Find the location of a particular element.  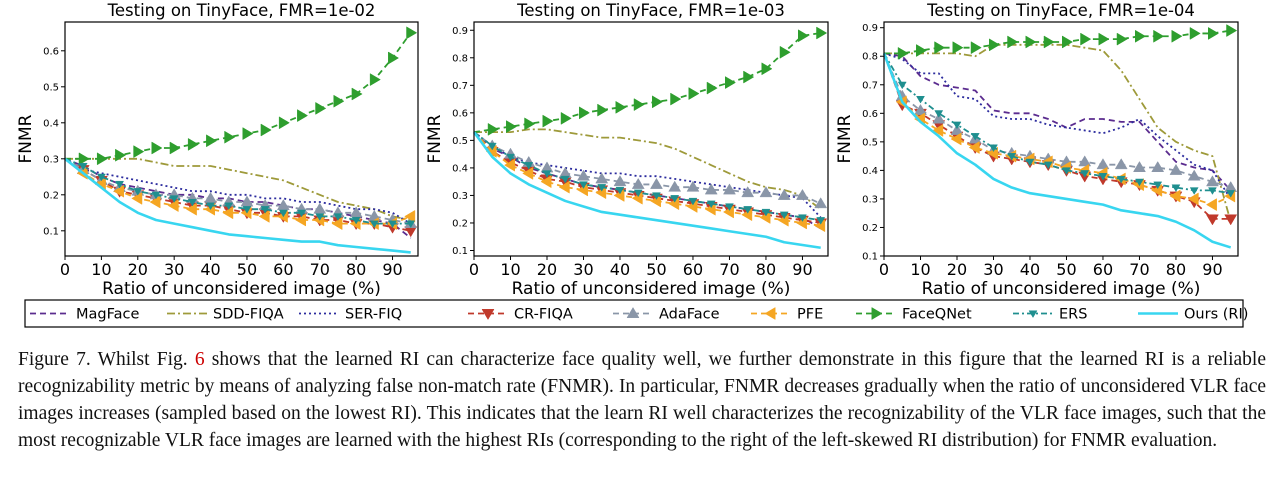

legend-item-ser-fiq: SER-FIQ is located at coordinates (350, 315).